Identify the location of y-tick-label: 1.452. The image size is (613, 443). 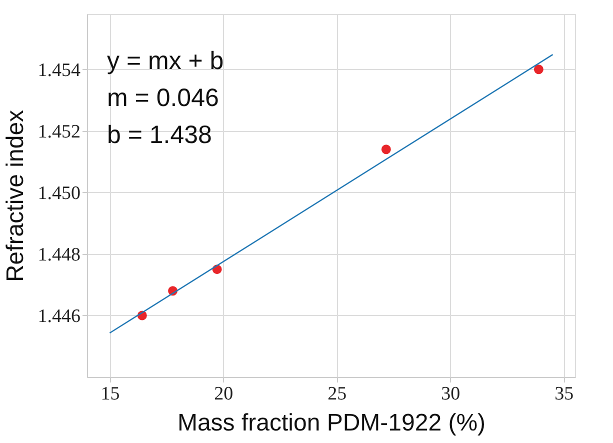
(59, 131).